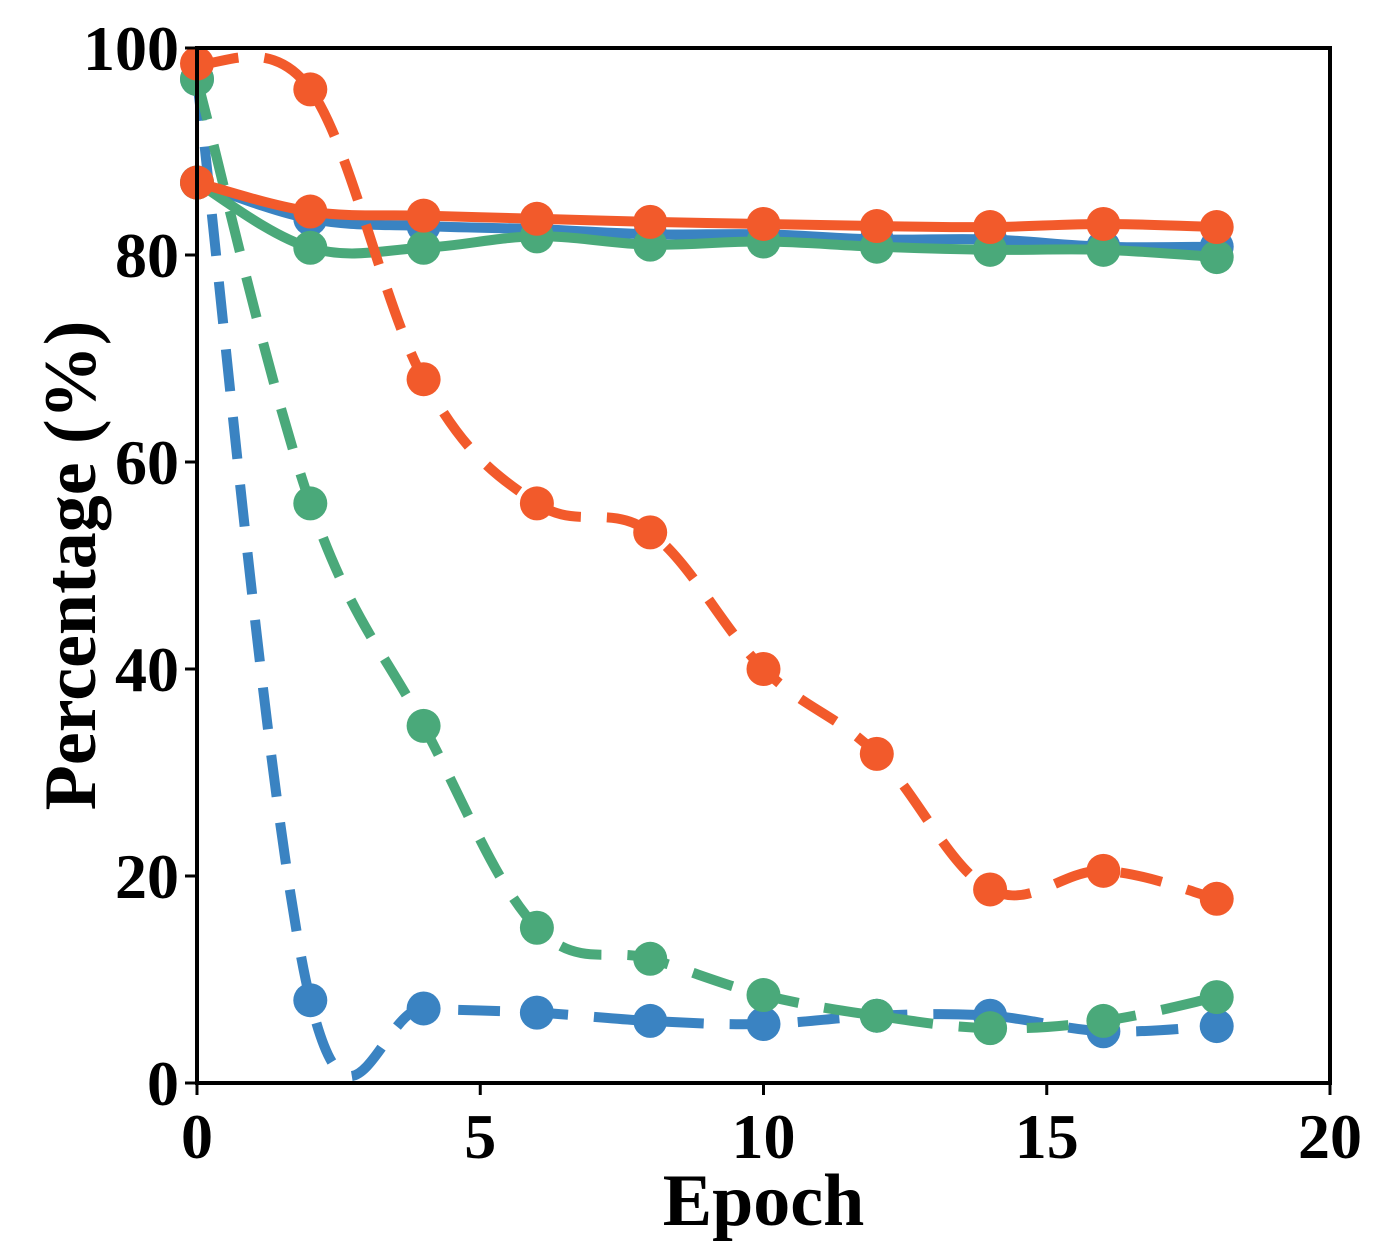 This screenshot has height=1260, width=1400. What do you see at coordinates (131, 48) in the screenshot?
I see `y-tick-label: 100` at bounding box center [131, 48].